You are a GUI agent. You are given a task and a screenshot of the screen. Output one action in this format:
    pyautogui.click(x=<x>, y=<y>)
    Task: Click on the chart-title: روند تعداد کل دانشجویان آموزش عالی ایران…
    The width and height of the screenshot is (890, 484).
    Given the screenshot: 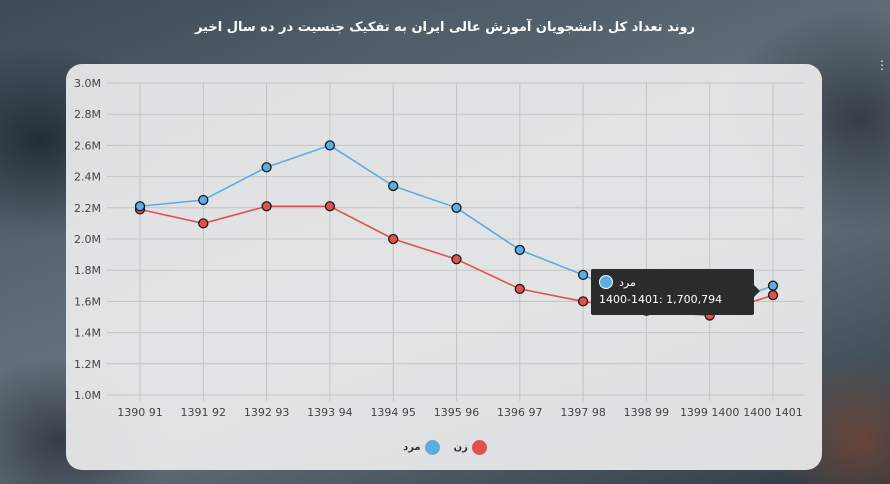 What is the action you would take?
    pyautogui.click(x=445, y=27)
    